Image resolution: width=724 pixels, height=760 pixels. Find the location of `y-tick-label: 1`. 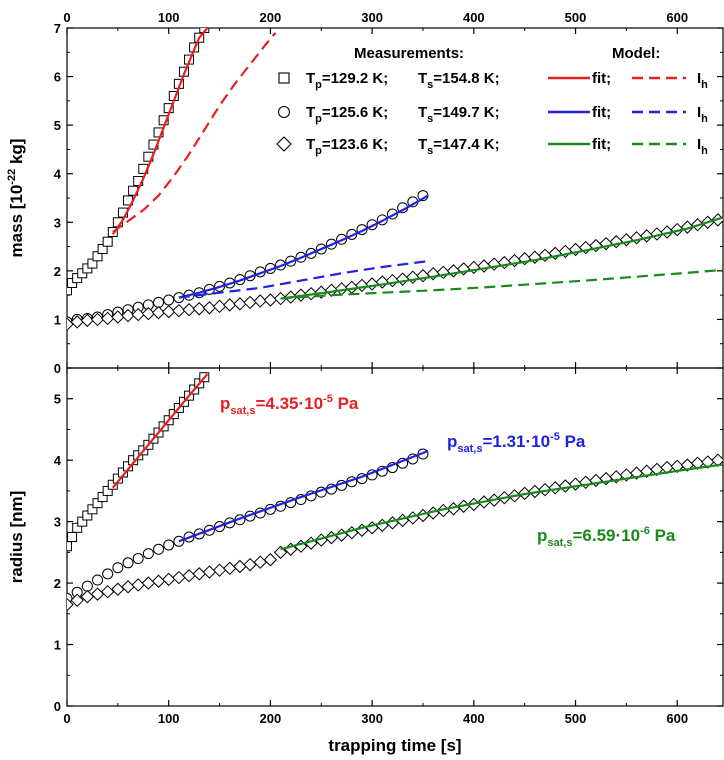

y-tick-label: 1 is located at coordinates (57, 319).